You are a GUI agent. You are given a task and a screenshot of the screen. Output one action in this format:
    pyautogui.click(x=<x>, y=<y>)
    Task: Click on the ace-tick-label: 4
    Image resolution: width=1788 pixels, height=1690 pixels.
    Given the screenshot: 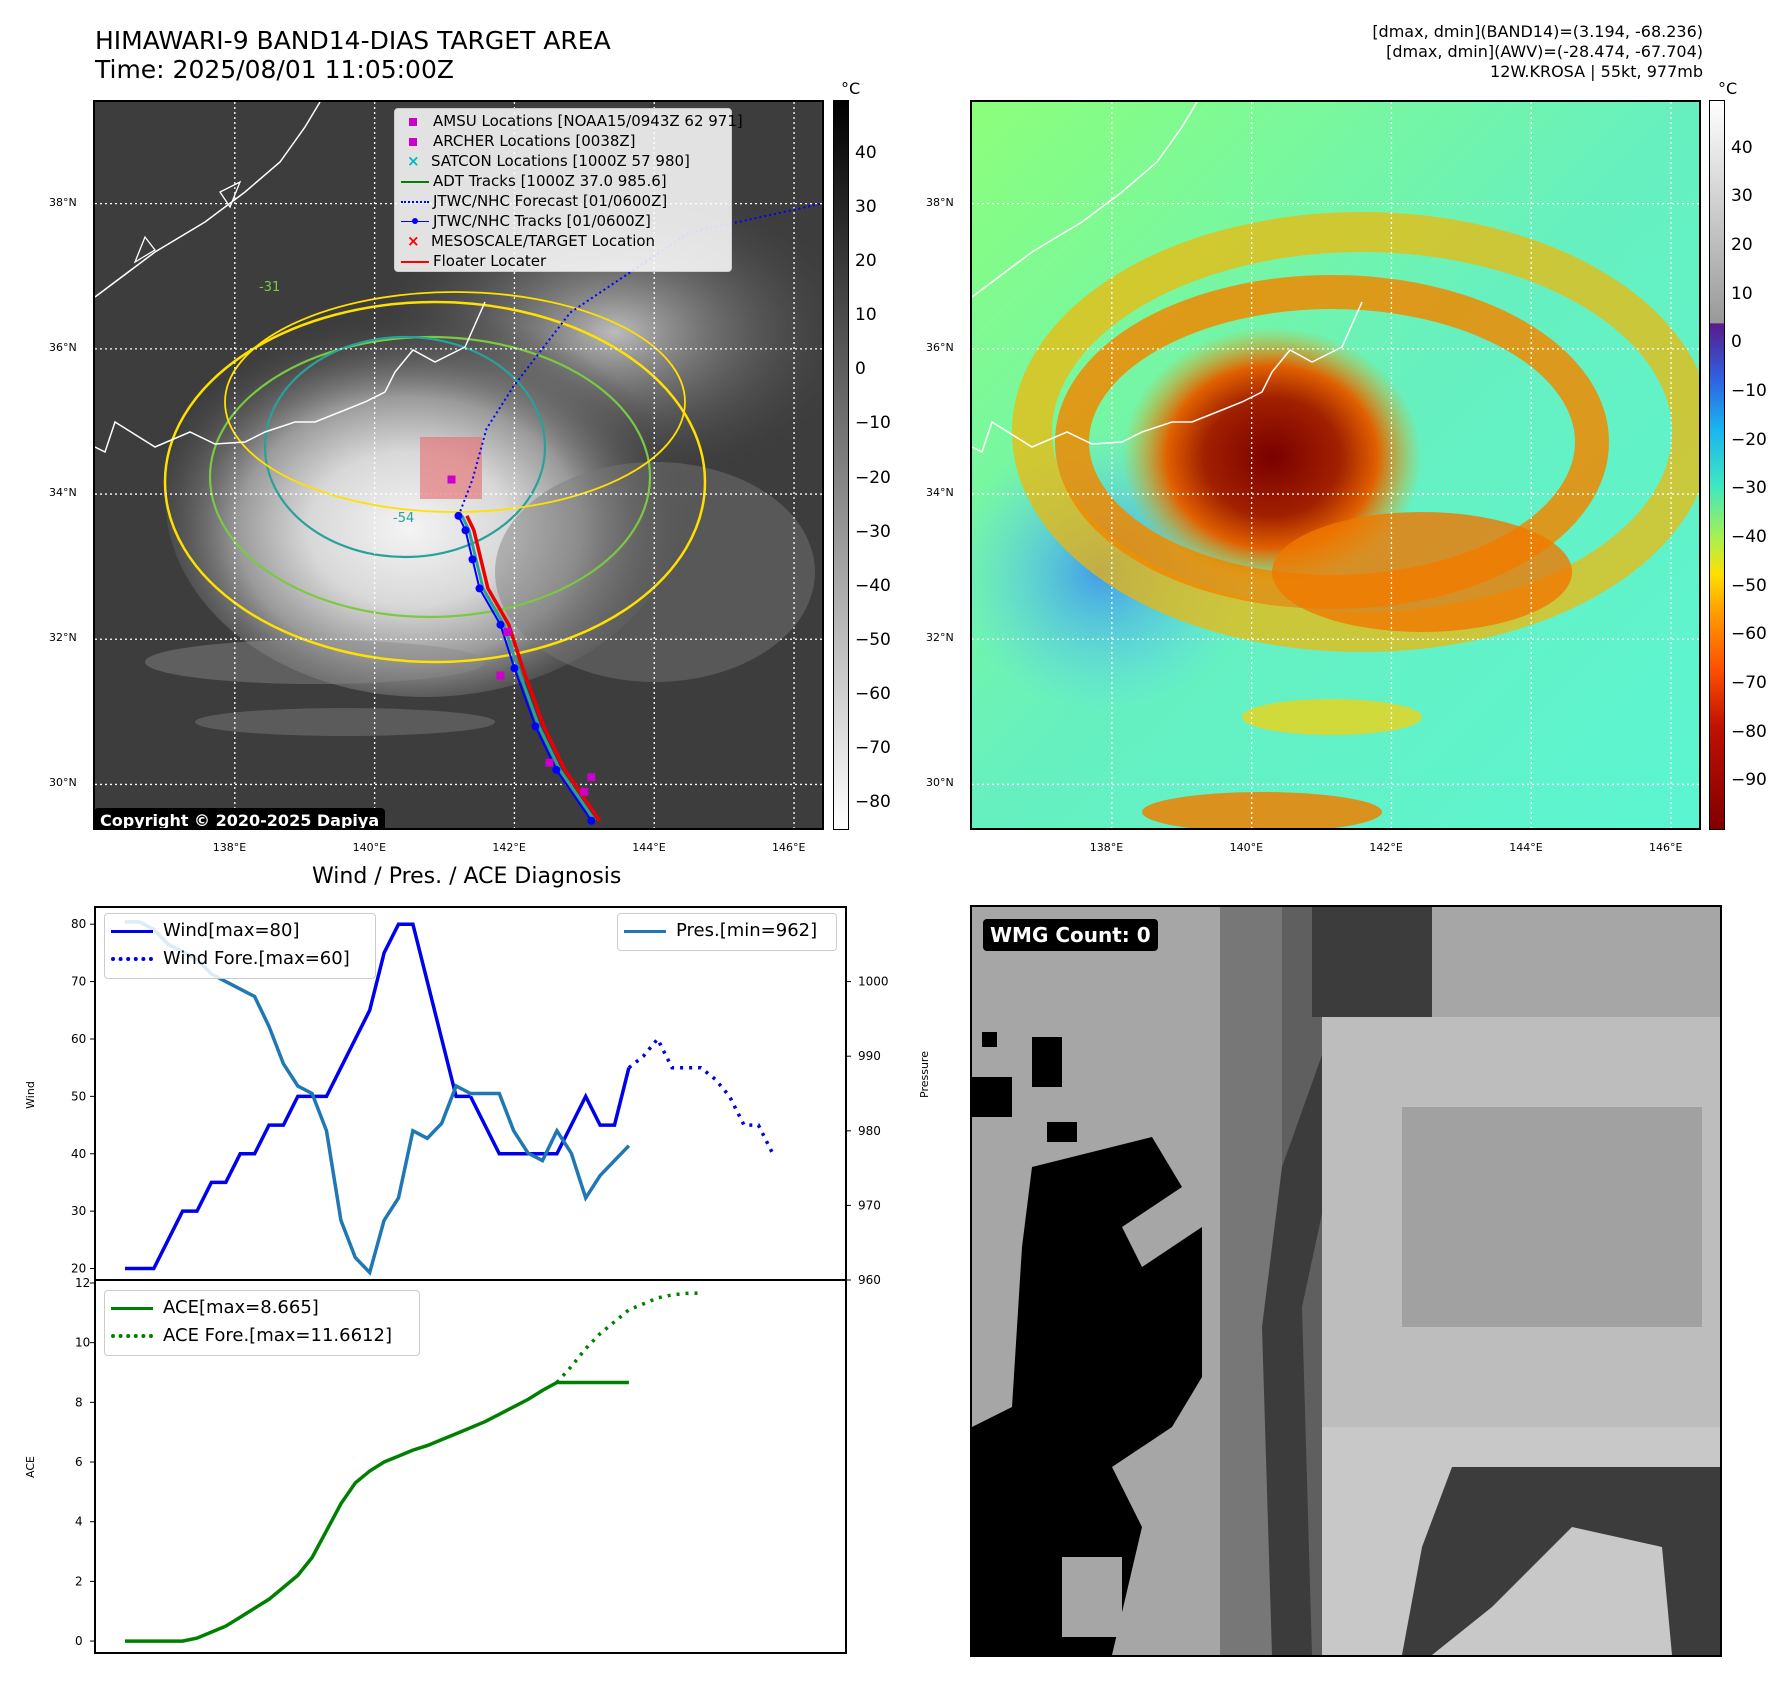 What is the action you would take?
    pyautogui.click(x=79, y=1522)
    